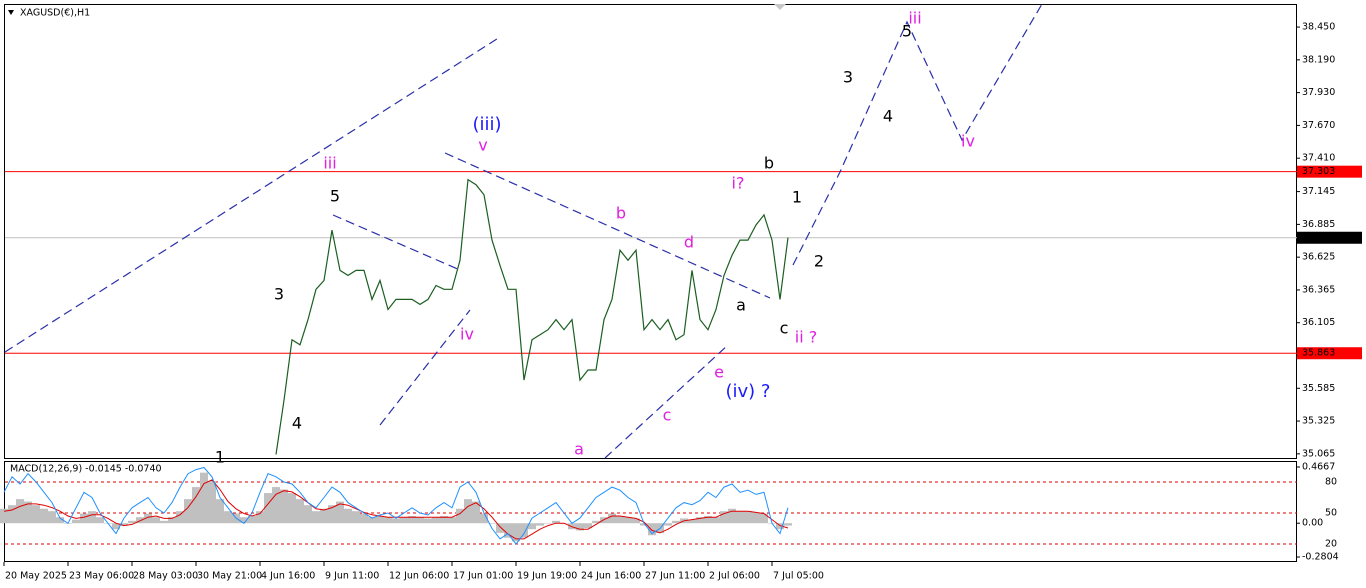  What do you see at coordinates (1318, 59) in the screenshot?
I see `y-tick-label: 38.190` at bounding box center [1318, 59].